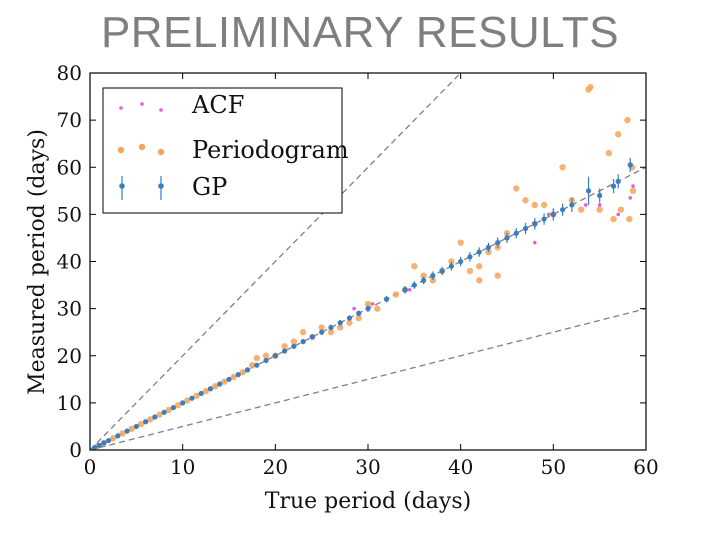 Image resolution: width=720 pixels, height=540 pixels. Describe the element at coordinates (90, 467) in the screenshot. I see `x-tick-label: 0` at that location.